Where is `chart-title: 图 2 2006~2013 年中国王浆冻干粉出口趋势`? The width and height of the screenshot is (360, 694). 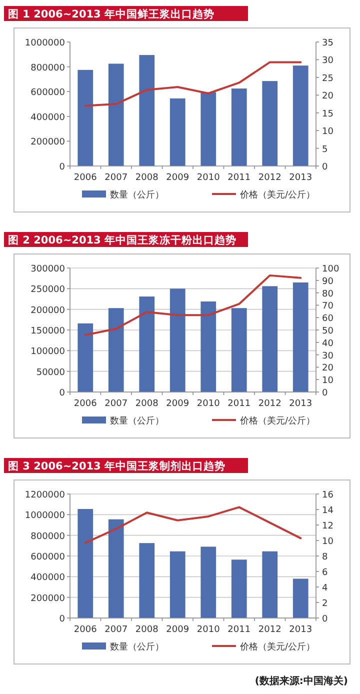 chart-title: 图 2 2006~2013 年中国王浆冻干粉出口趋势 is located at coordinates (122, 240).